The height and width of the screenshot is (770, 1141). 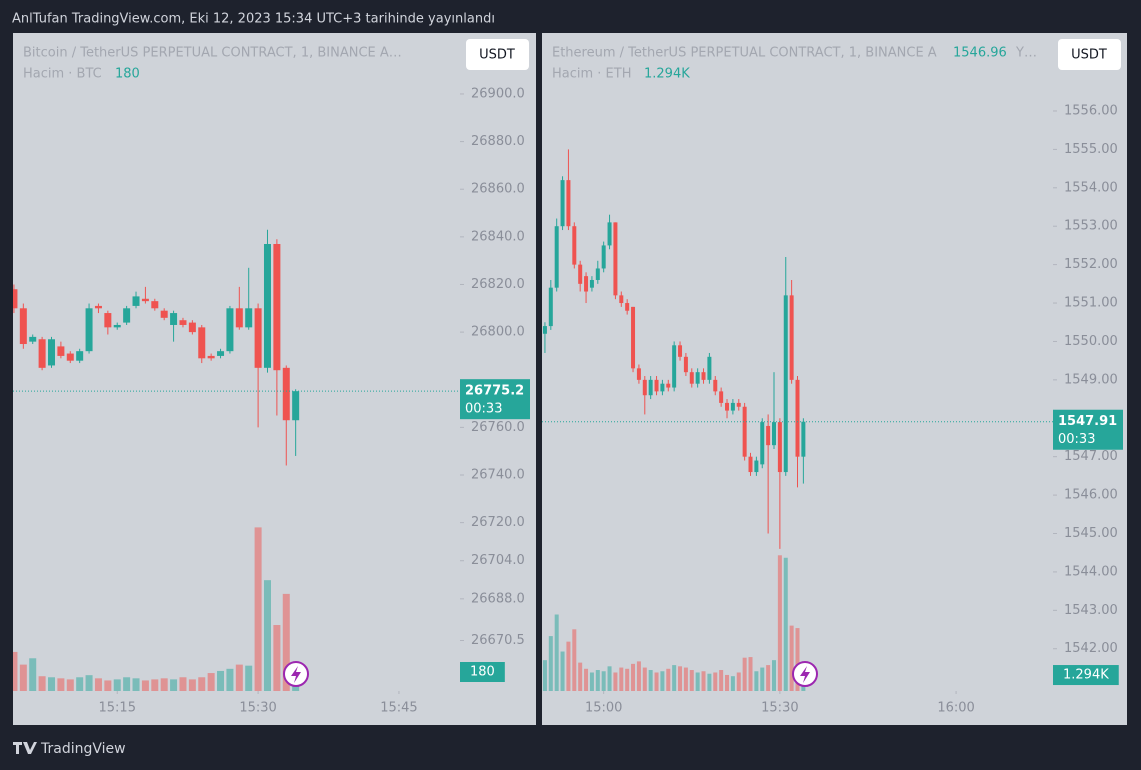 I want to click on y-tick-label: 1543.00, so click(x=1091, y=610).